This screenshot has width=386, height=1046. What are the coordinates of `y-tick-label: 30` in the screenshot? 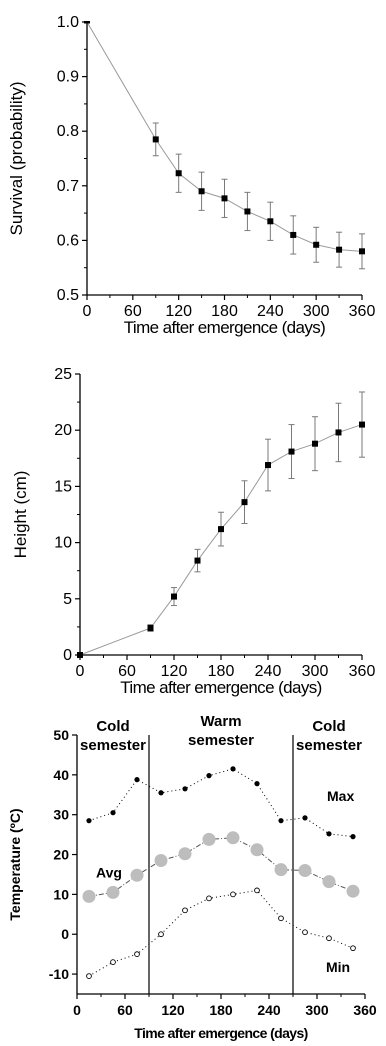 It's located at (61, 815).